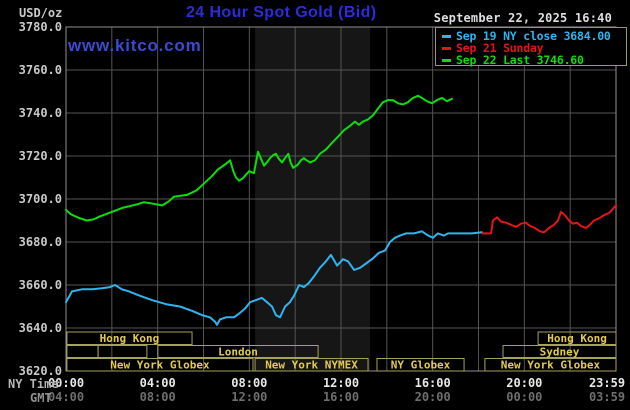 The image size is (630, 410). I want to click on x-axis-tick-label-gmt: 04:00, so click(66, 397).